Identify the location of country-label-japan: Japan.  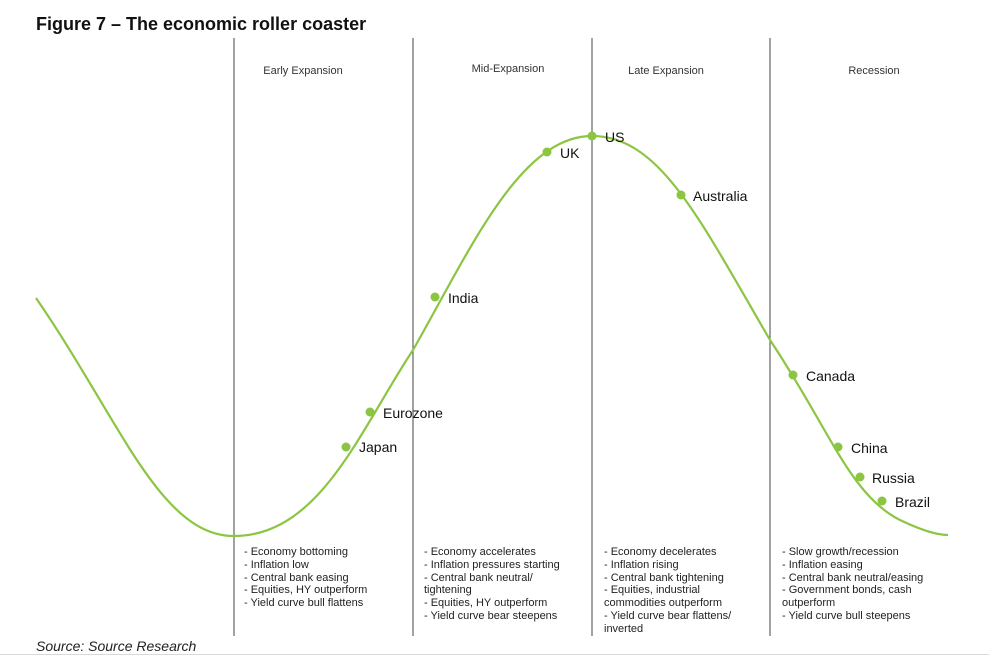
(378, 447).